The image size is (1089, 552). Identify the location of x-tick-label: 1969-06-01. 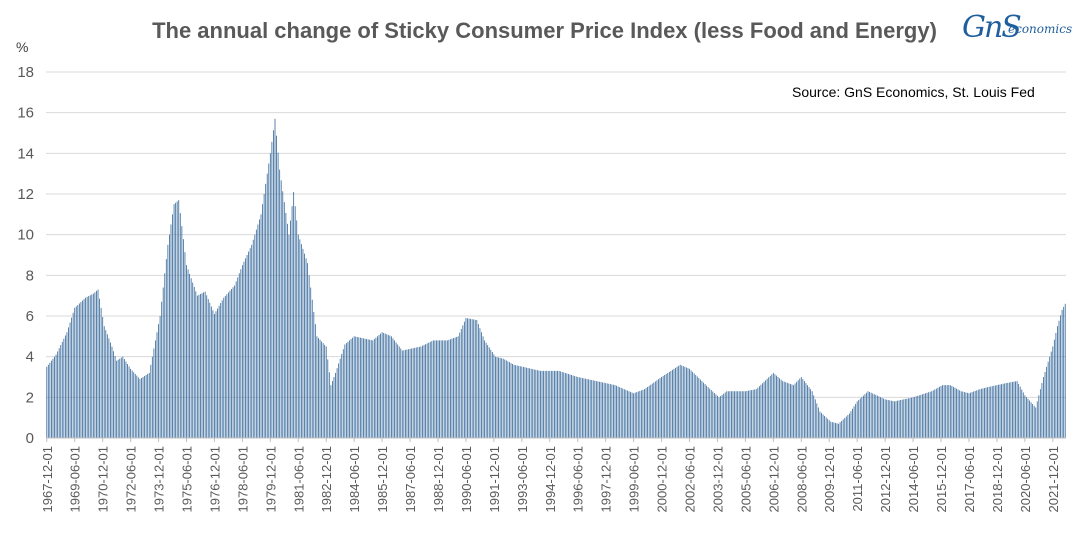
(75, 479).